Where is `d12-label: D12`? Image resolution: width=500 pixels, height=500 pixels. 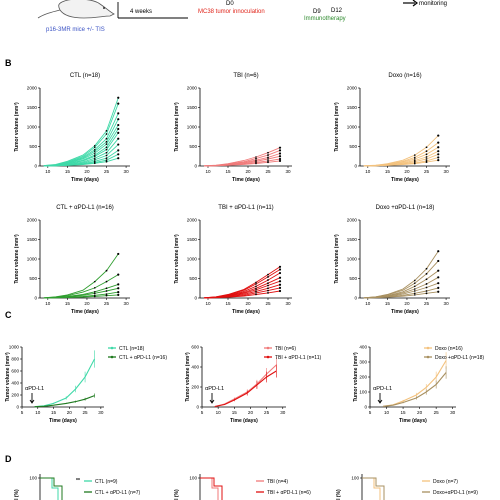 d12-label: D12 is located at coordinates (337, 11).